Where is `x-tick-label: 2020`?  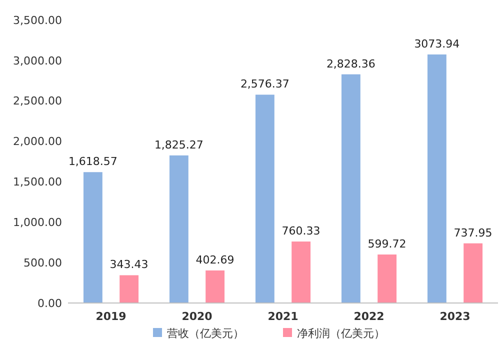
x-tick-label: 2020 is located at coordinates (197, 316).